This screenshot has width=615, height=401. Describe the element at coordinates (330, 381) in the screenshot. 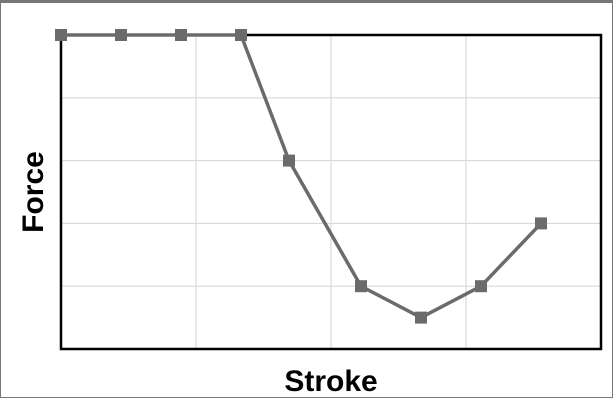

I see `x-axis-title: Stroke` at that location.